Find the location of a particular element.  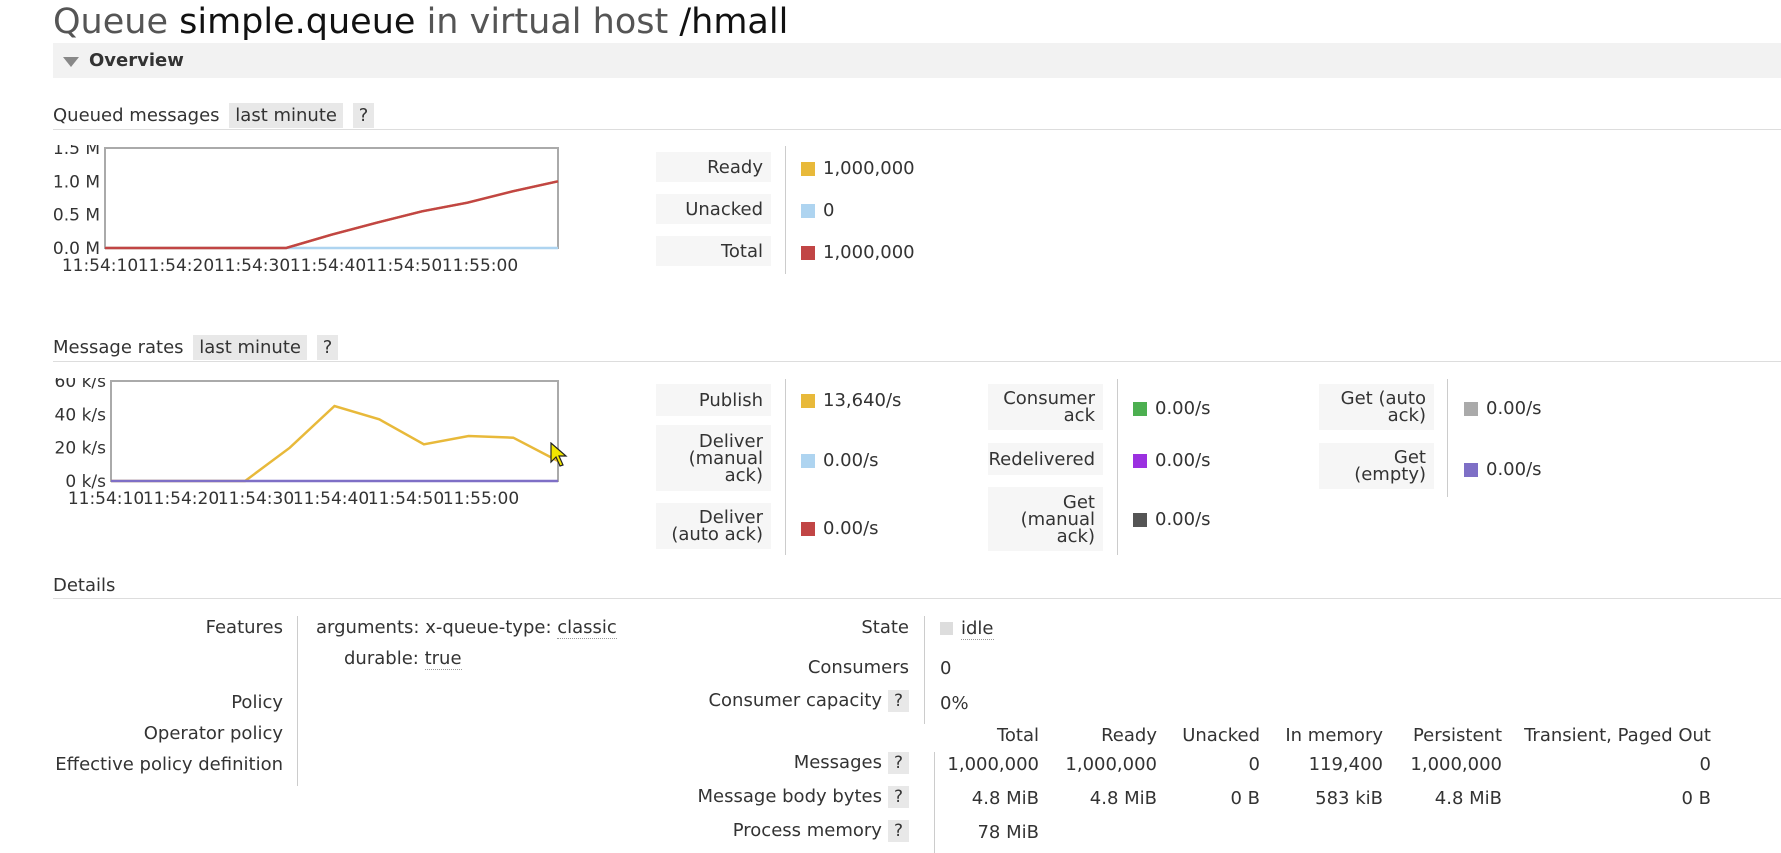

stats-row-label-text: Message body bytes is located at coordinates (789, 796).